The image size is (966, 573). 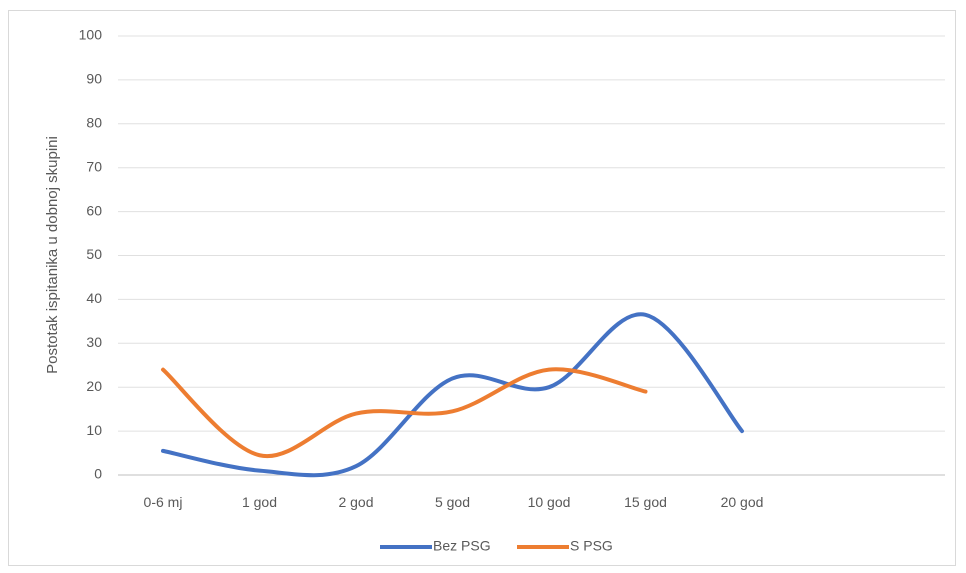 What do you see at coordinates (94, 298) in the screenshot?
I see `y-tick-label: 40` at bounding box center [94, 298].